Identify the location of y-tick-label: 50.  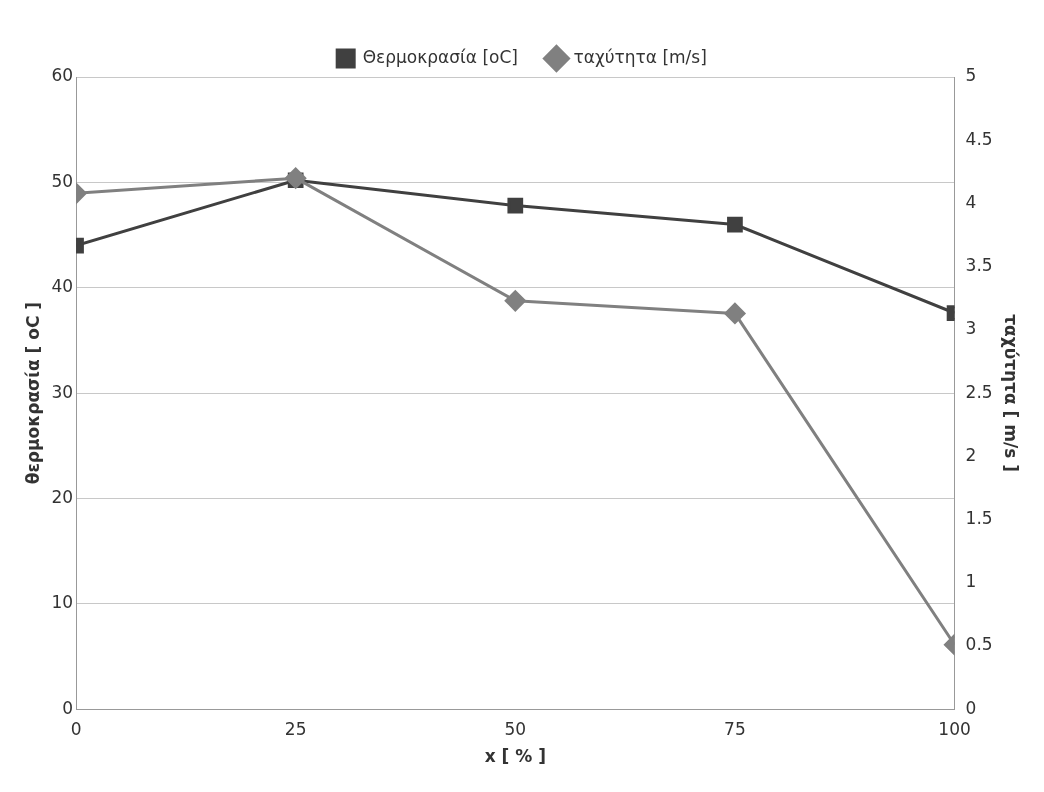
(62, 180).